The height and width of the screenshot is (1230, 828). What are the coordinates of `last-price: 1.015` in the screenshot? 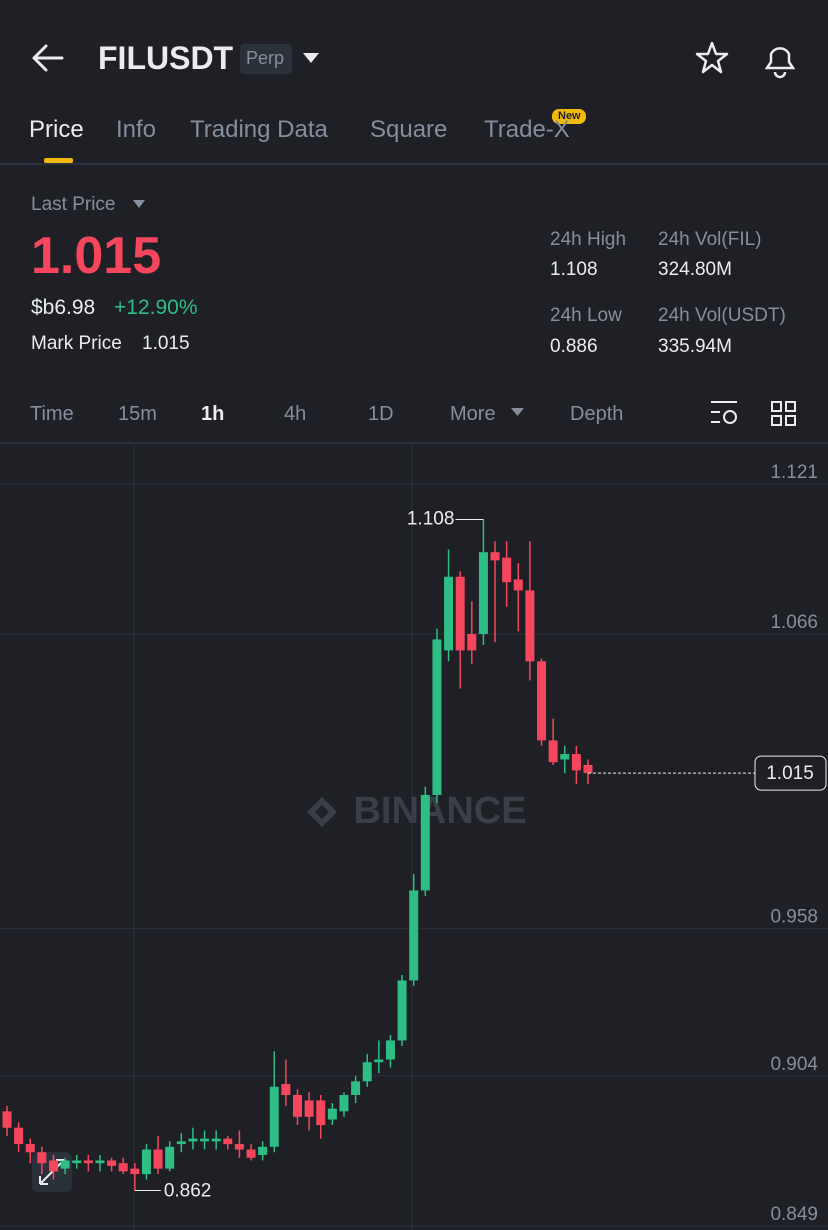 It's located at (96, 256).